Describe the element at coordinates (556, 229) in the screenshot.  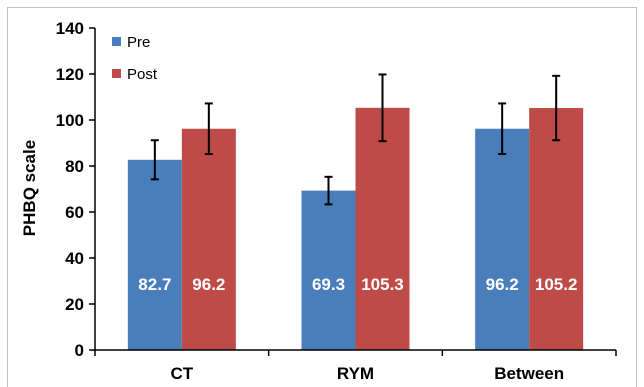
I see `bar-post-between` at that location.